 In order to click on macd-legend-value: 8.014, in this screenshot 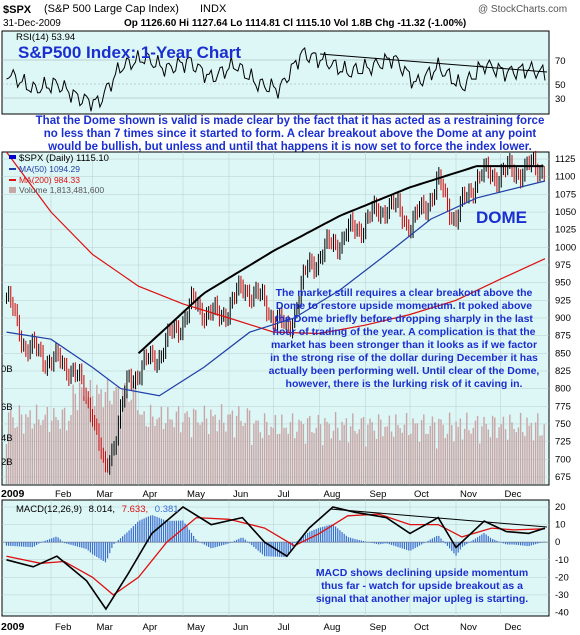, I will do `click(102, 509)`.